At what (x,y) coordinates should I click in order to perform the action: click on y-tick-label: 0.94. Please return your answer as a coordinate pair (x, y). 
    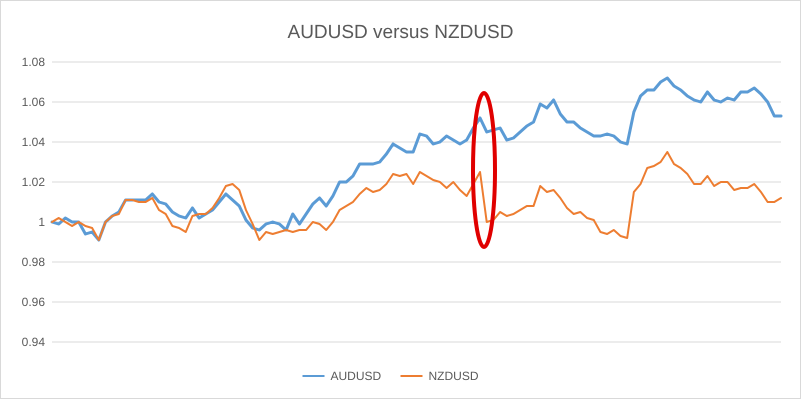
    Looking at the image, I should click on (34, 342).